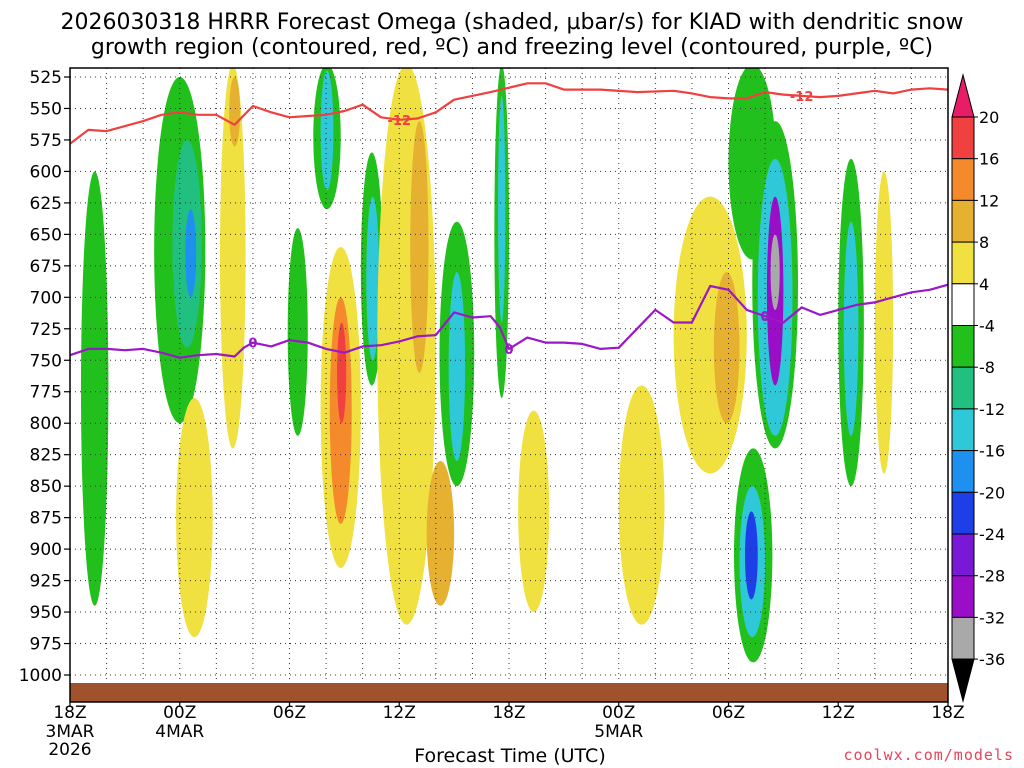 This screenshot has width=1024, height=768. What do you see at coordinates (46, 235) in the screenshot?
I see `ytick-label-650: 650` at bounding box center [46, 235].